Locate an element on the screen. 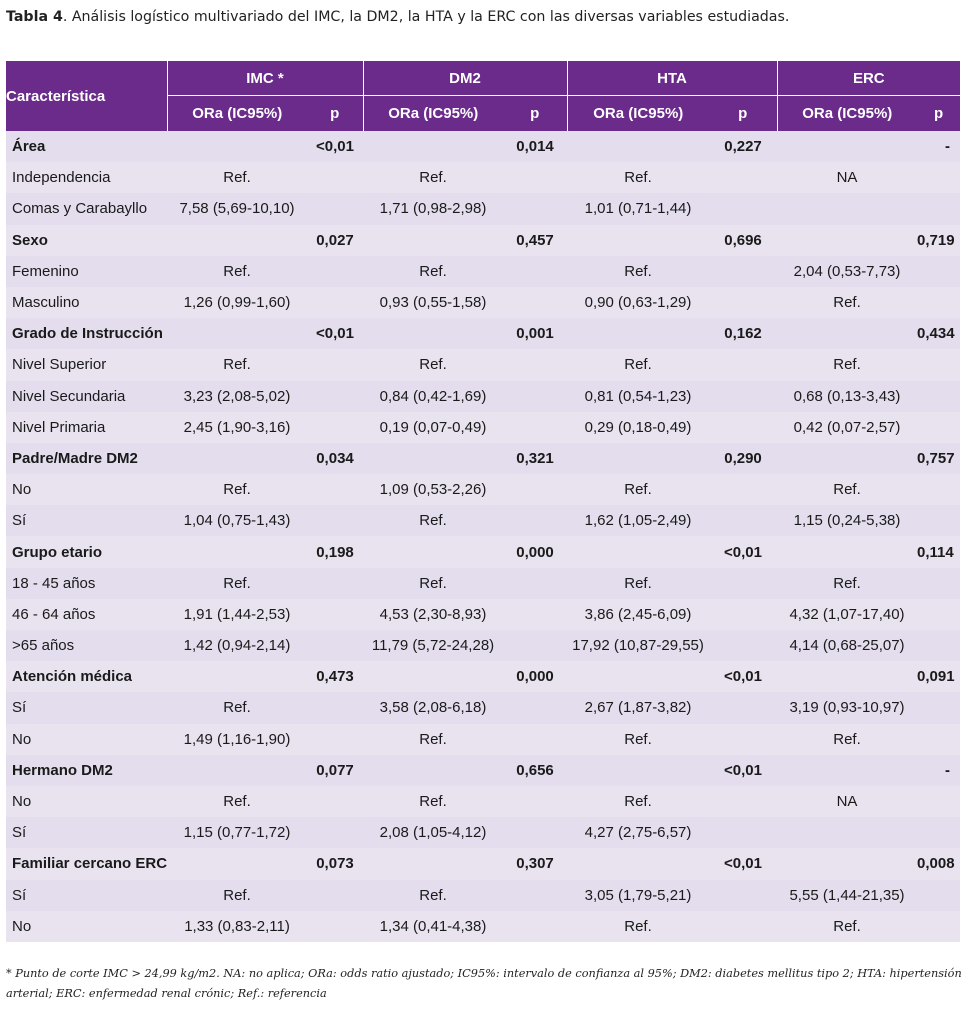 The width and height of the screenshot is (967, 1010). cell-erc-or: NA is located at coordinates (847, 801).